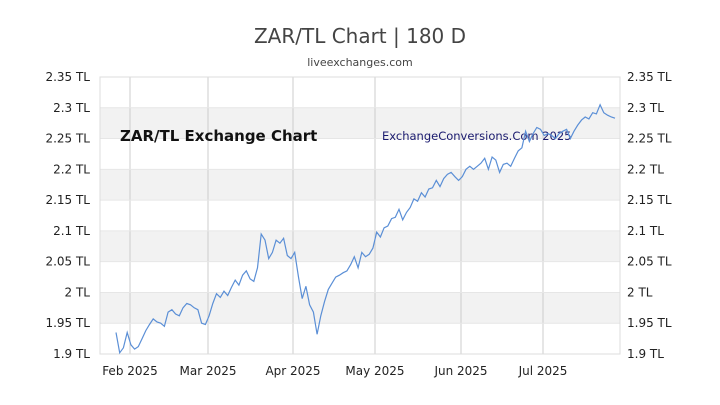 The image size is (720, 405). I want to click on x-tick-label: Feb 2025, so click(130, 371).